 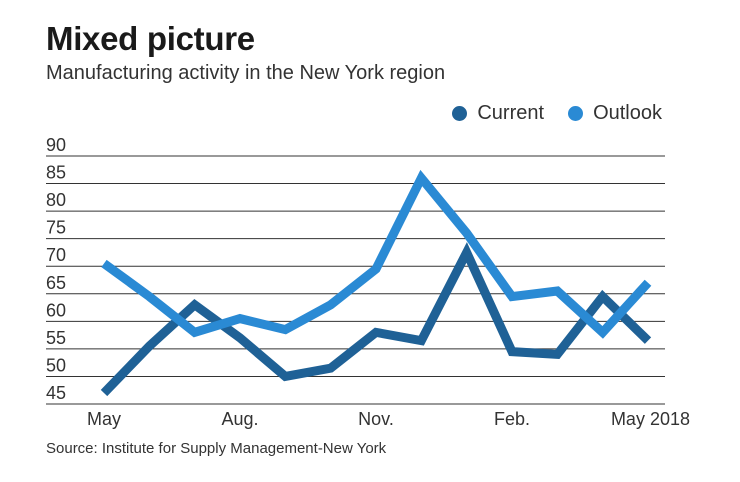 I want to click on legend-label-current: Current, so click(x=511, y=113).